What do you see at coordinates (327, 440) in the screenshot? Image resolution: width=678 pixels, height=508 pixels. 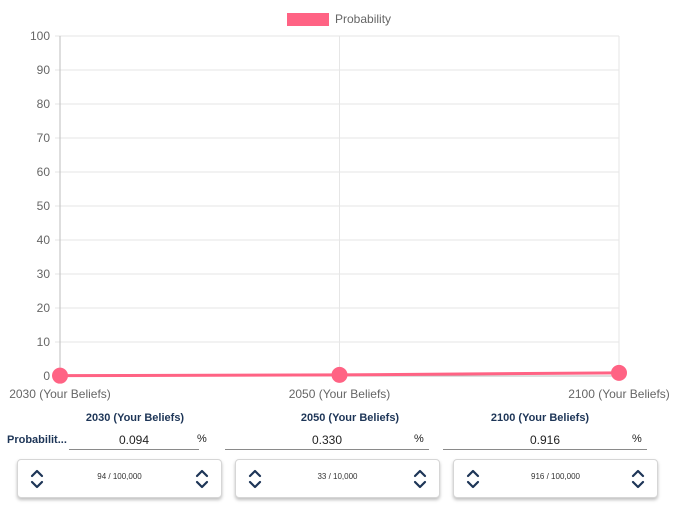 I see `probability-input-2050` at bounding box center [327, 440].